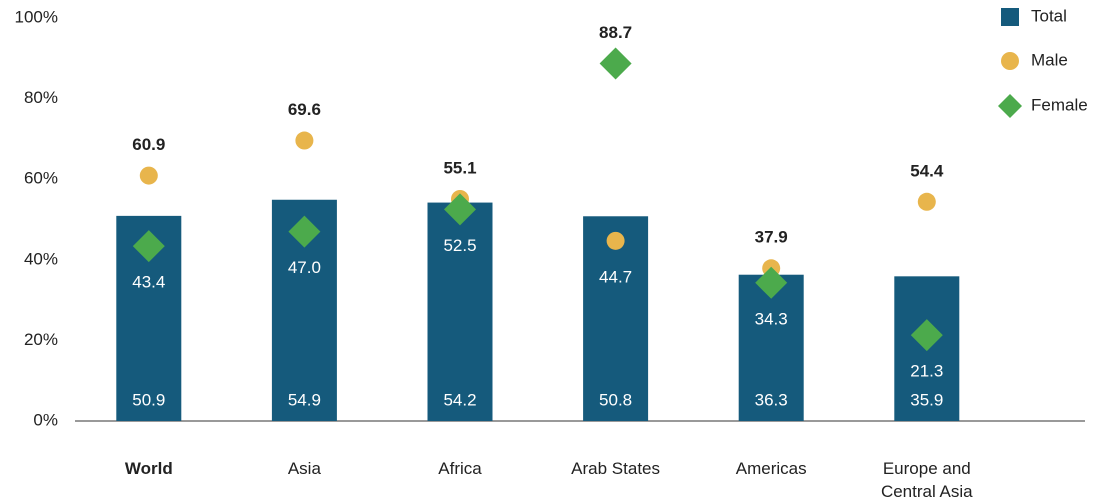  What do you see at coordinates (771, 399) in the screenshot?
I see `value-label: 36.3` at bounding box center [771, 399].